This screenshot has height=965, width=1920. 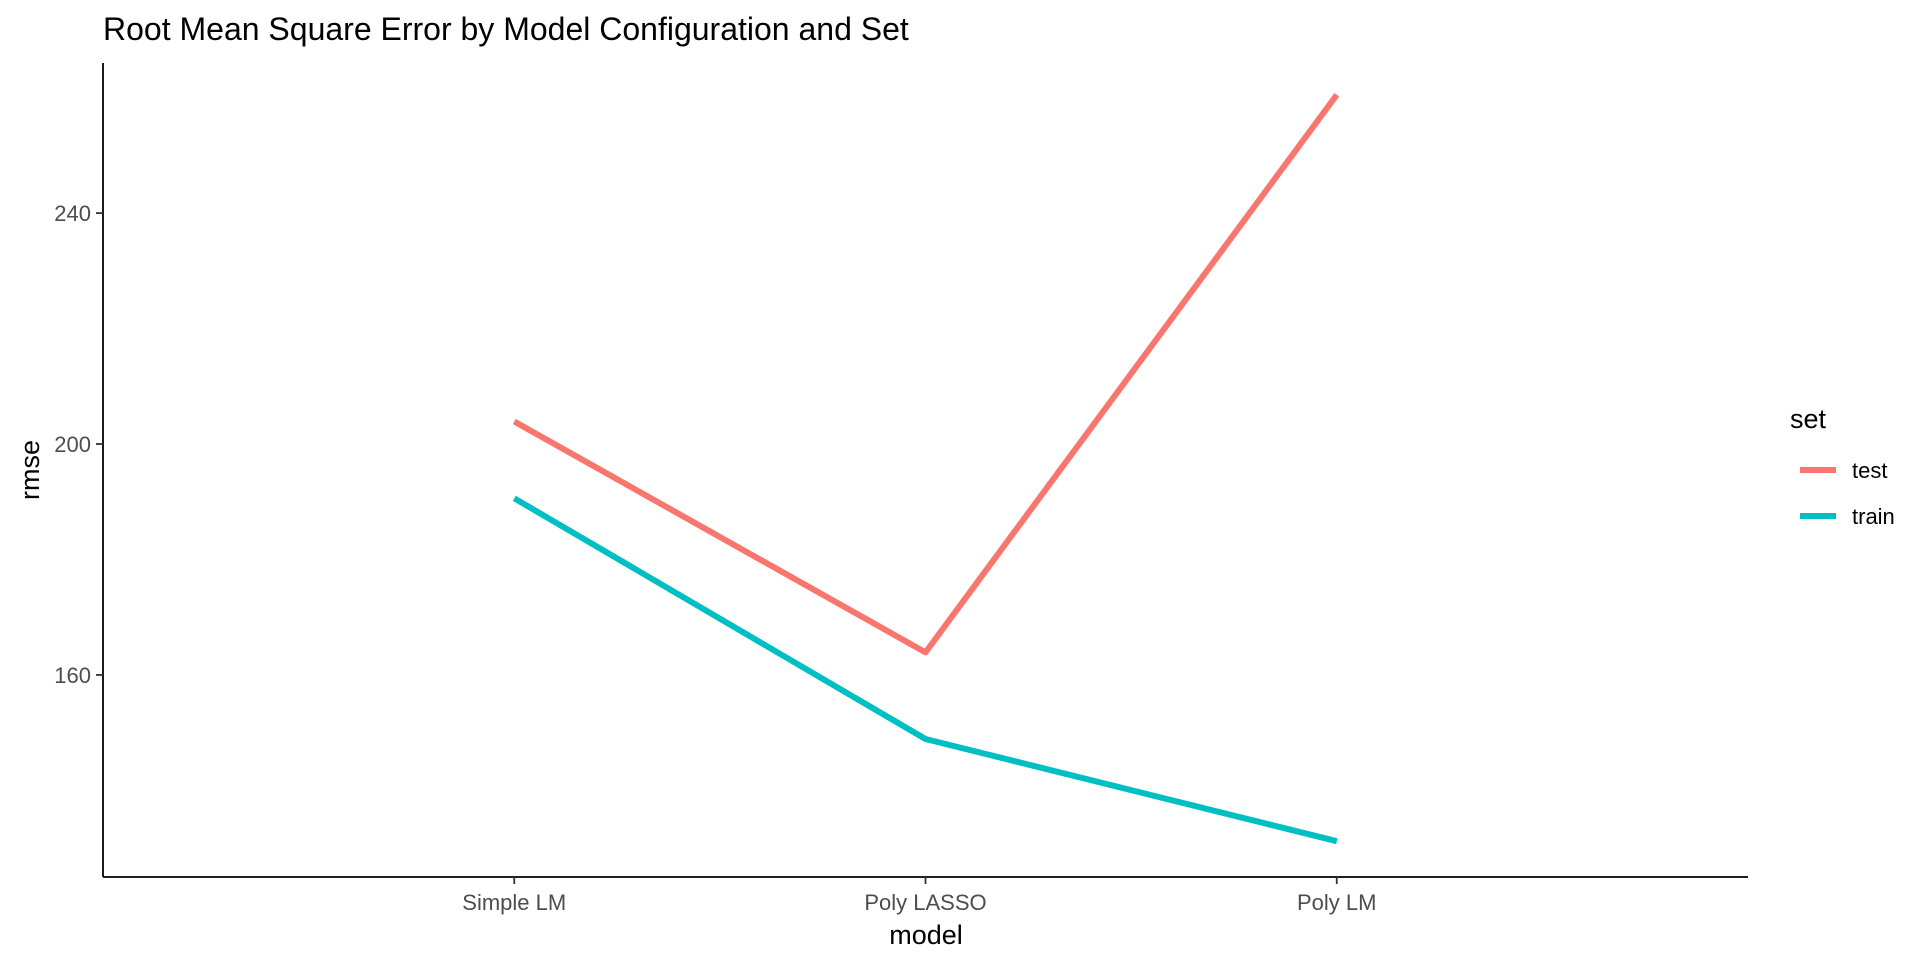 I want to click on y-tick-label: 200, so click(x=72, y=444).